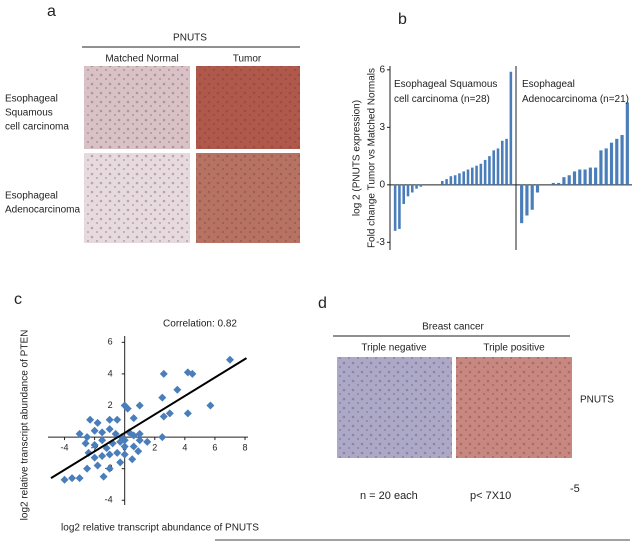 The width and height of the screenshot is (640, 547). Describe the element at coordinates (65, 447) in the screenshot. I see `x-tick-label: -4` at that location.